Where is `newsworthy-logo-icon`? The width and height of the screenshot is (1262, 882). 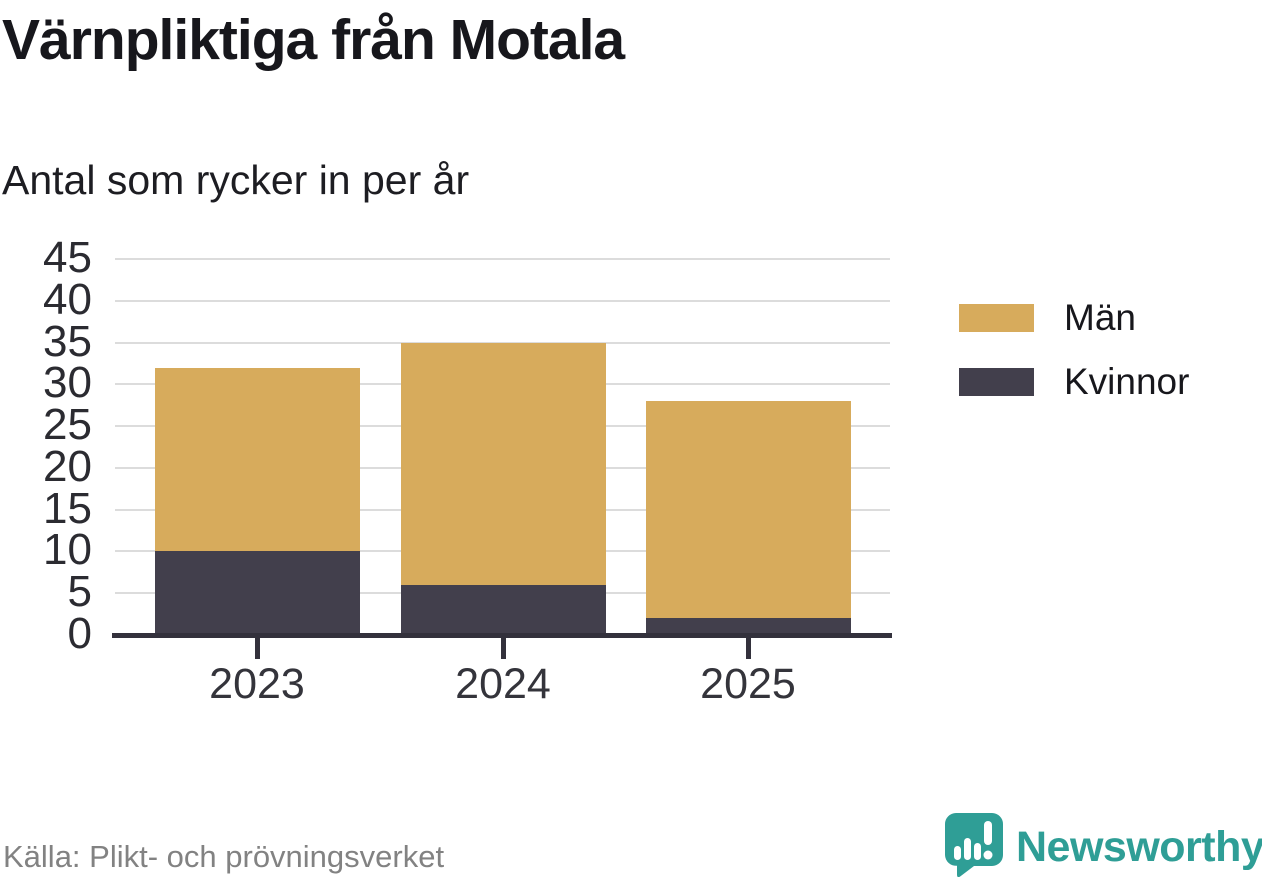 newsworthy-logo-icon is located at coordinates (974, 847).